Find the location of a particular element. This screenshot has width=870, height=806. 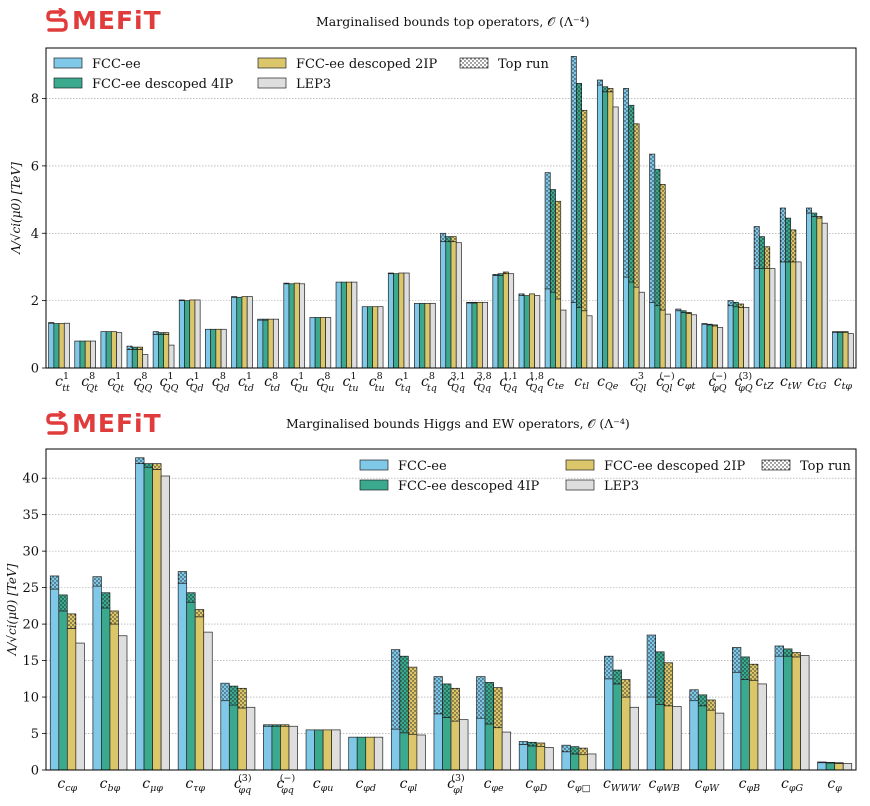

legend-label-top-run: Top run is located at coordinates (524, 64).